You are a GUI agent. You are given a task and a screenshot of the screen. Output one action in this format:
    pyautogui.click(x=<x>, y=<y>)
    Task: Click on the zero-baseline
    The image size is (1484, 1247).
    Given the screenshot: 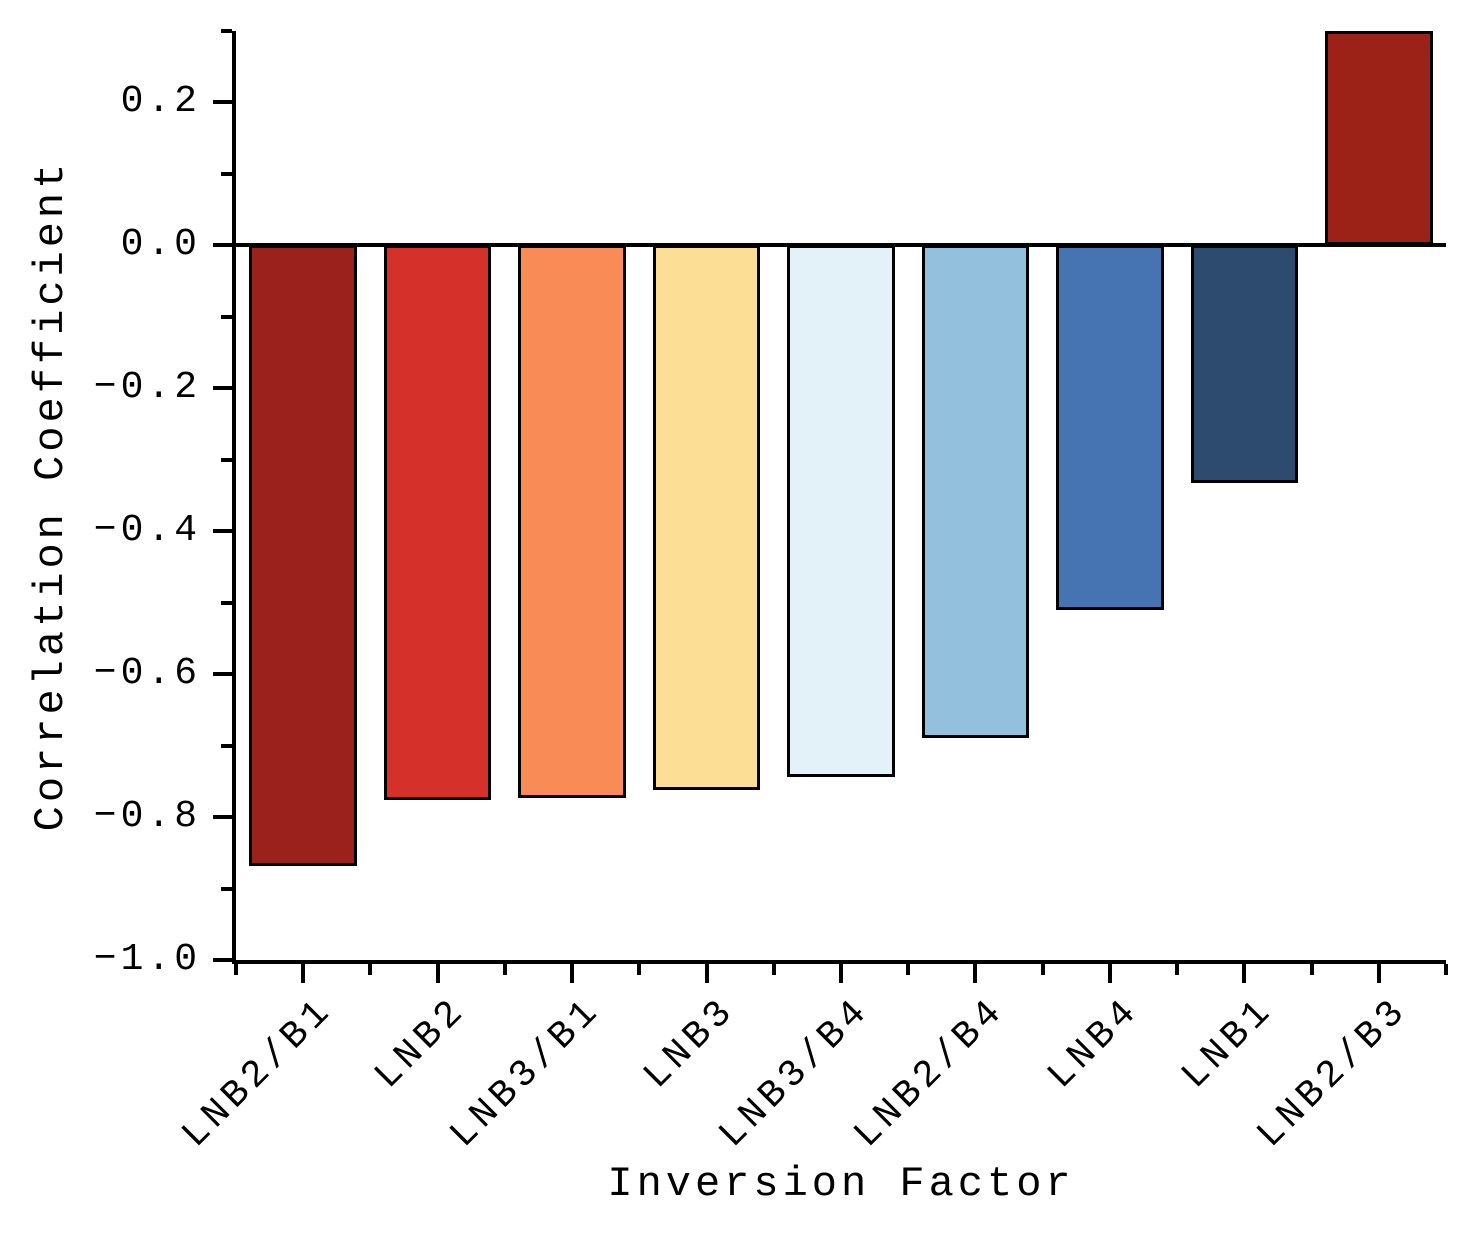 What is the action you would take?
    pyautogui.click(x=839, y=245)
    